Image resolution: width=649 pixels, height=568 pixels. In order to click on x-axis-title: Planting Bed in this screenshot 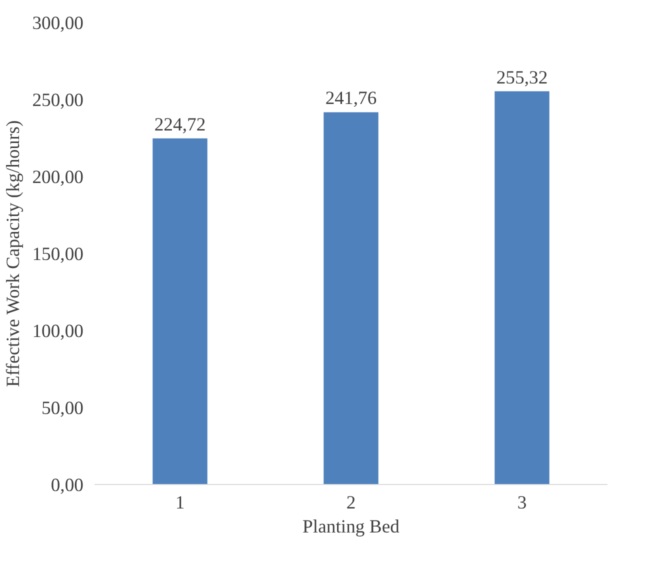, I will do `click(351, 527)`.